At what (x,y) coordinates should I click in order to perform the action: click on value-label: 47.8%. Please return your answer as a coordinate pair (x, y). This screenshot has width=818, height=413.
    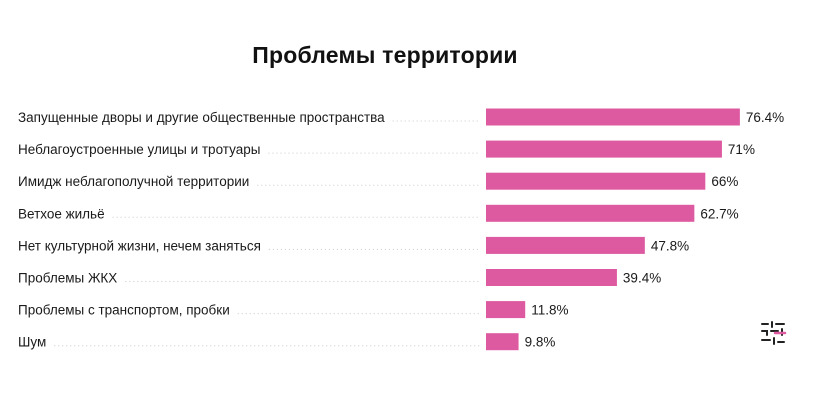
    Looking at the image, I should click on (670, 245).